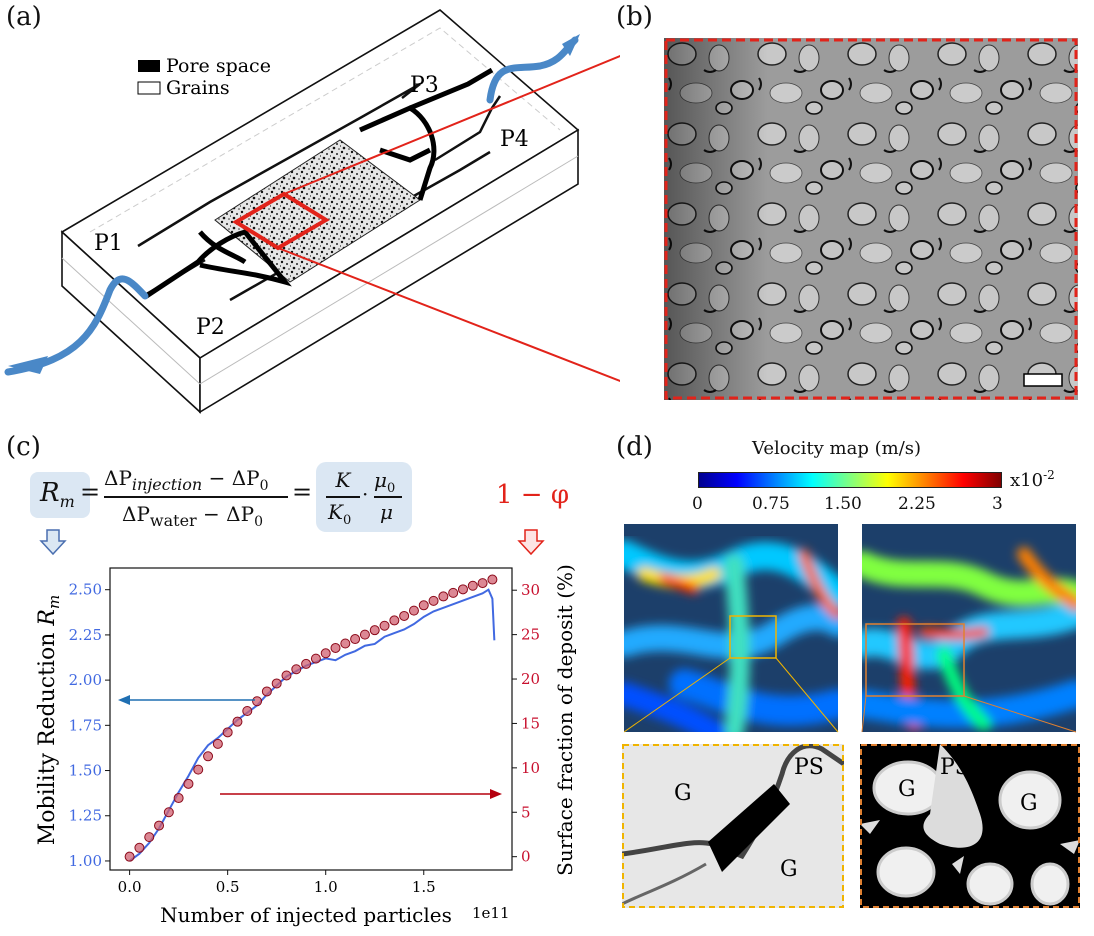  Describe the element at coordinates (302, 492) in the screenshot. I see `equation-eq2: =` at that location.